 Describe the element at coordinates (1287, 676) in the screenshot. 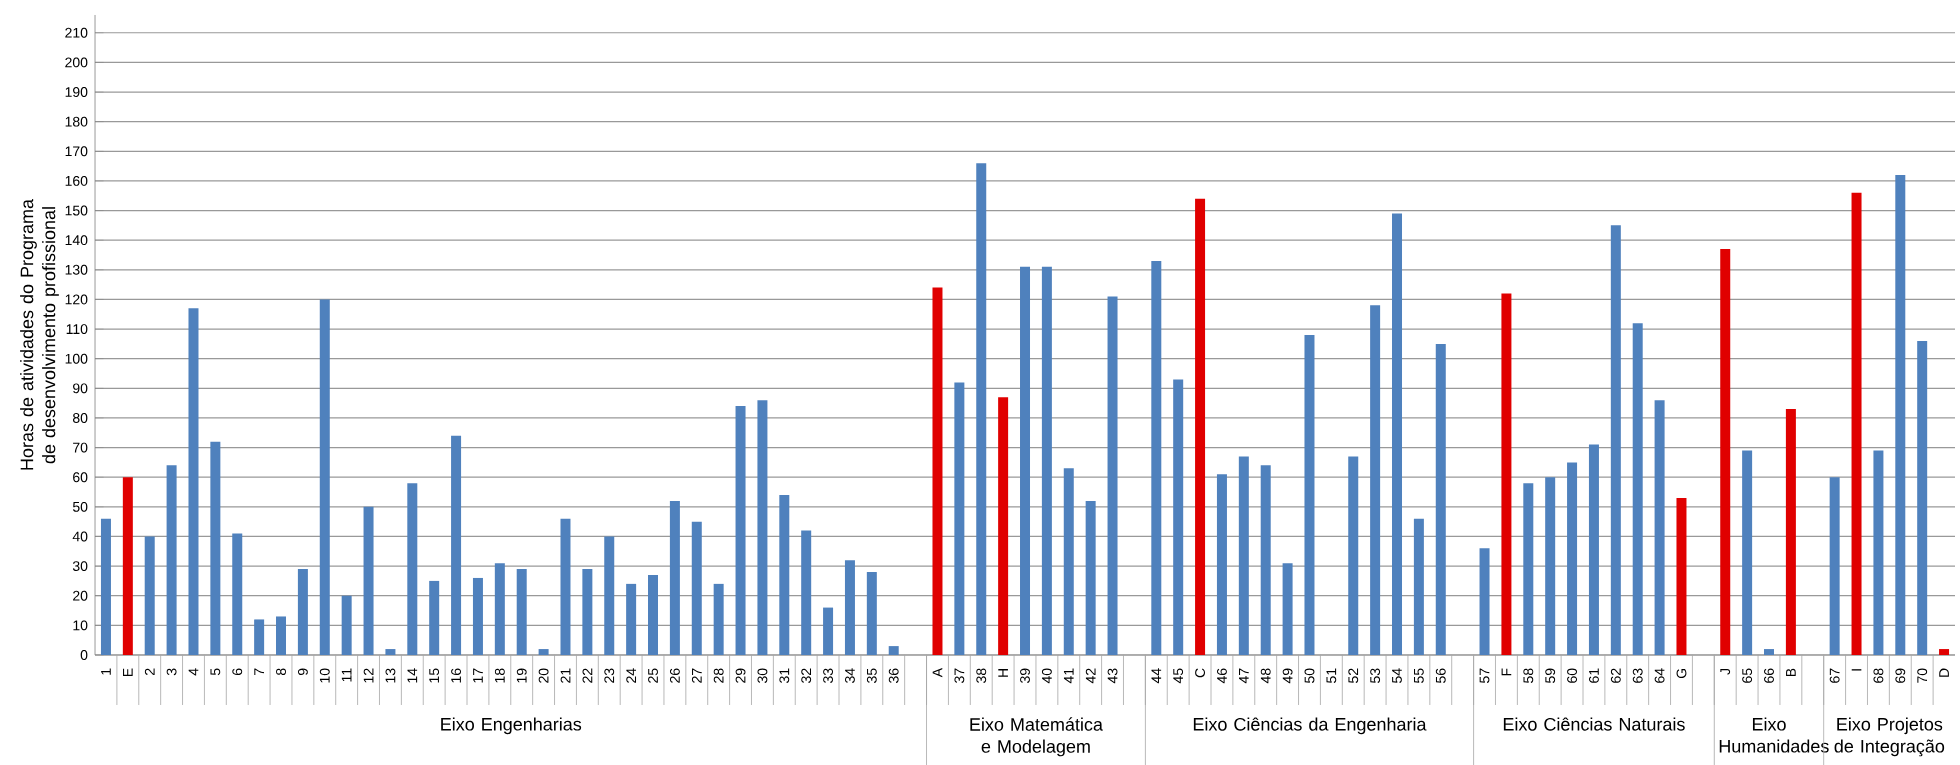

I see `x-tick-label: 49` at that location.